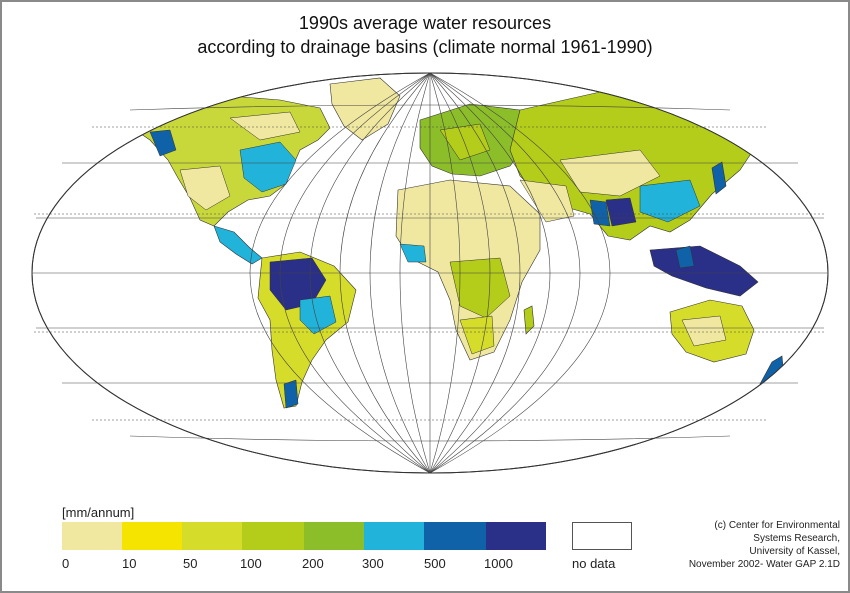  Describe the element at coordinates (66, 563) in the screenshot. I see `legend-tick-0: 0` at that location.